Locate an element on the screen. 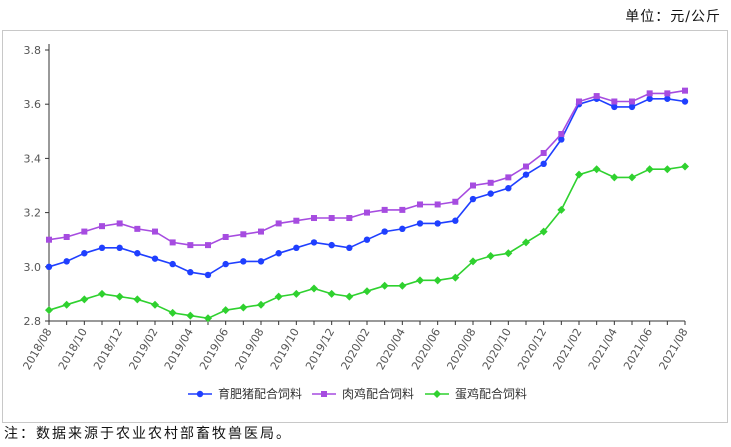  legend-item-3: 蛋鸡配合饲料 is located at coordinates (476, 393).